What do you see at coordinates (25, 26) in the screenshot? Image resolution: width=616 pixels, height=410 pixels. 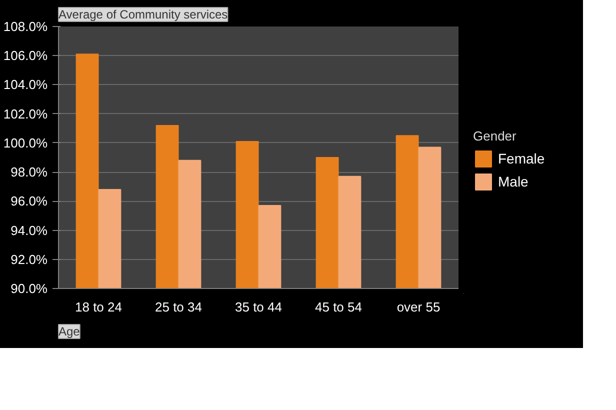 I see `y-tick-label: 108.0%` at bounding box center [25, 26].